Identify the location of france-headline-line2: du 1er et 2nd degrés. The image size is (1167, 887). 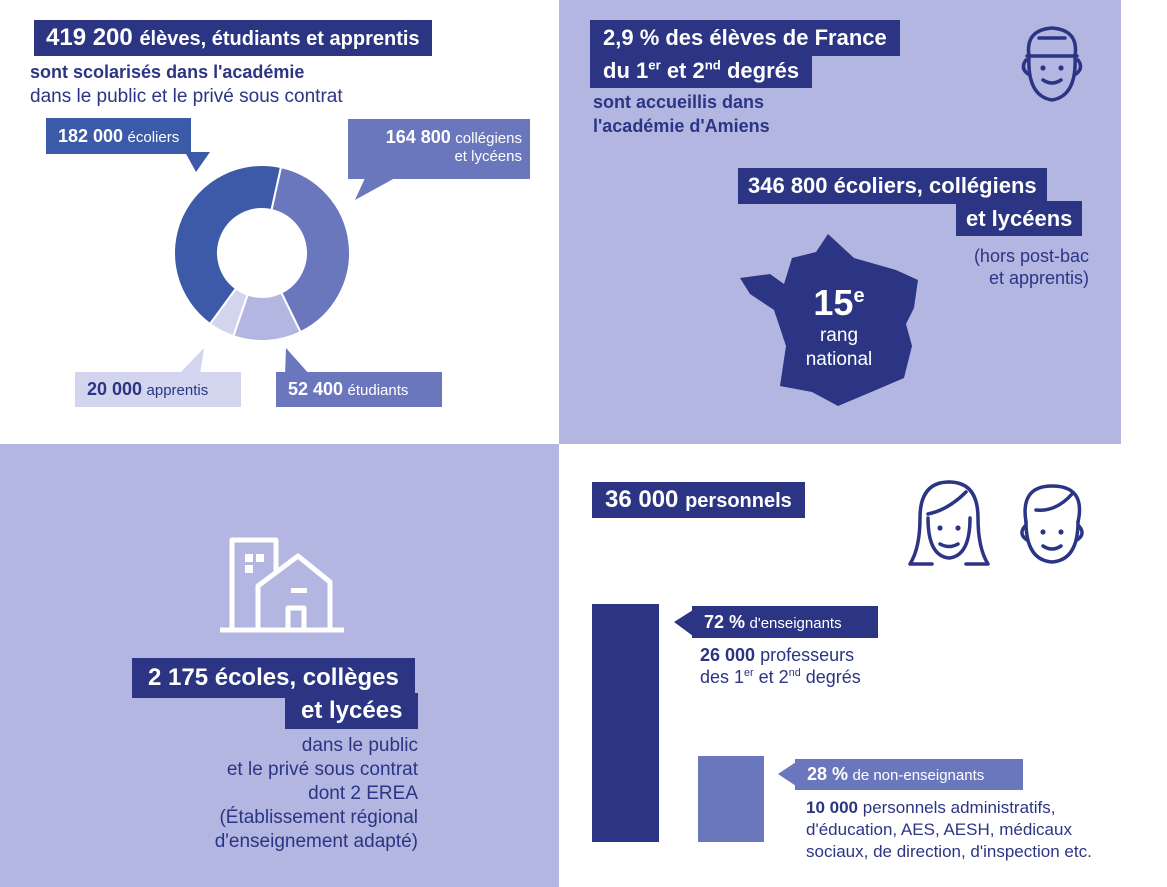
(701, 71).